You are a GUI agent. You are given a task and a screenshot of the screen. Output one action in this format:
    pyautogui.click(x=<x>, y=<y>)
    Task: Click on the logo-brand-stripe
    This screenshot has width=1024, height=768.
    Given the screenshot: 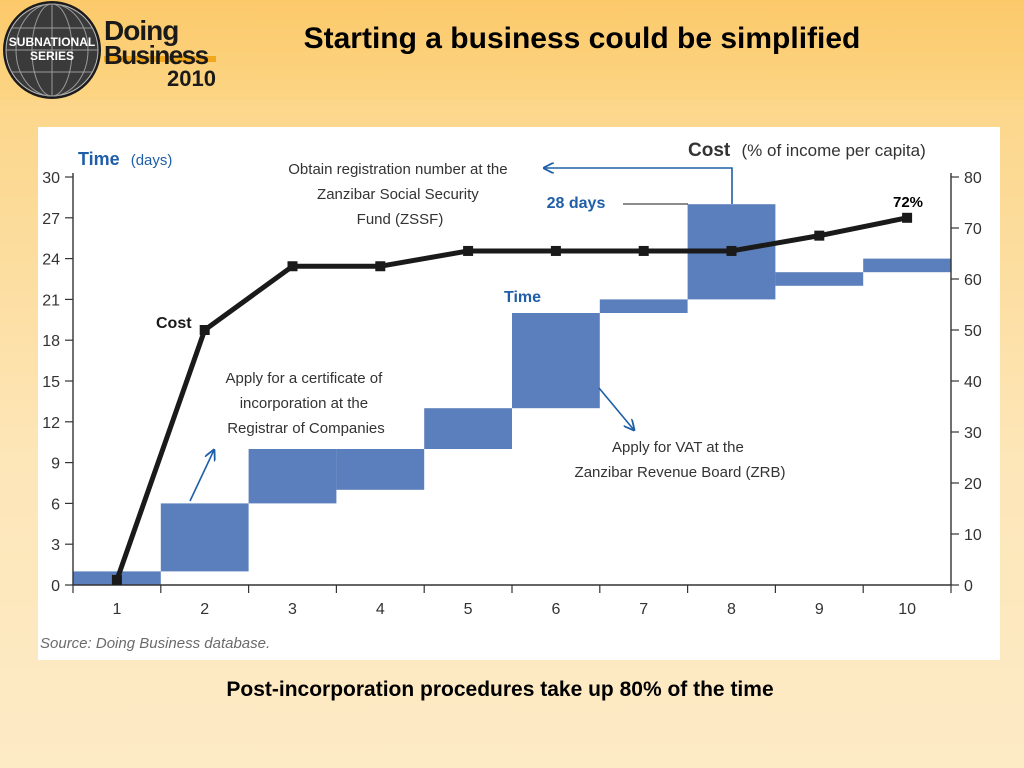 What is the action you would take?
    pyautogui.click(x=160, y=59)
    